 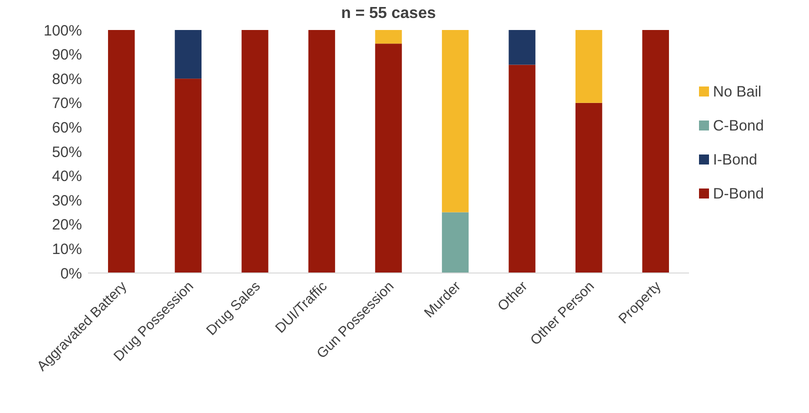 What do you see at coordinates (67, 103) in the screenshot?
I see `y-tick-label: 70%` at bounding box center [67, 103].